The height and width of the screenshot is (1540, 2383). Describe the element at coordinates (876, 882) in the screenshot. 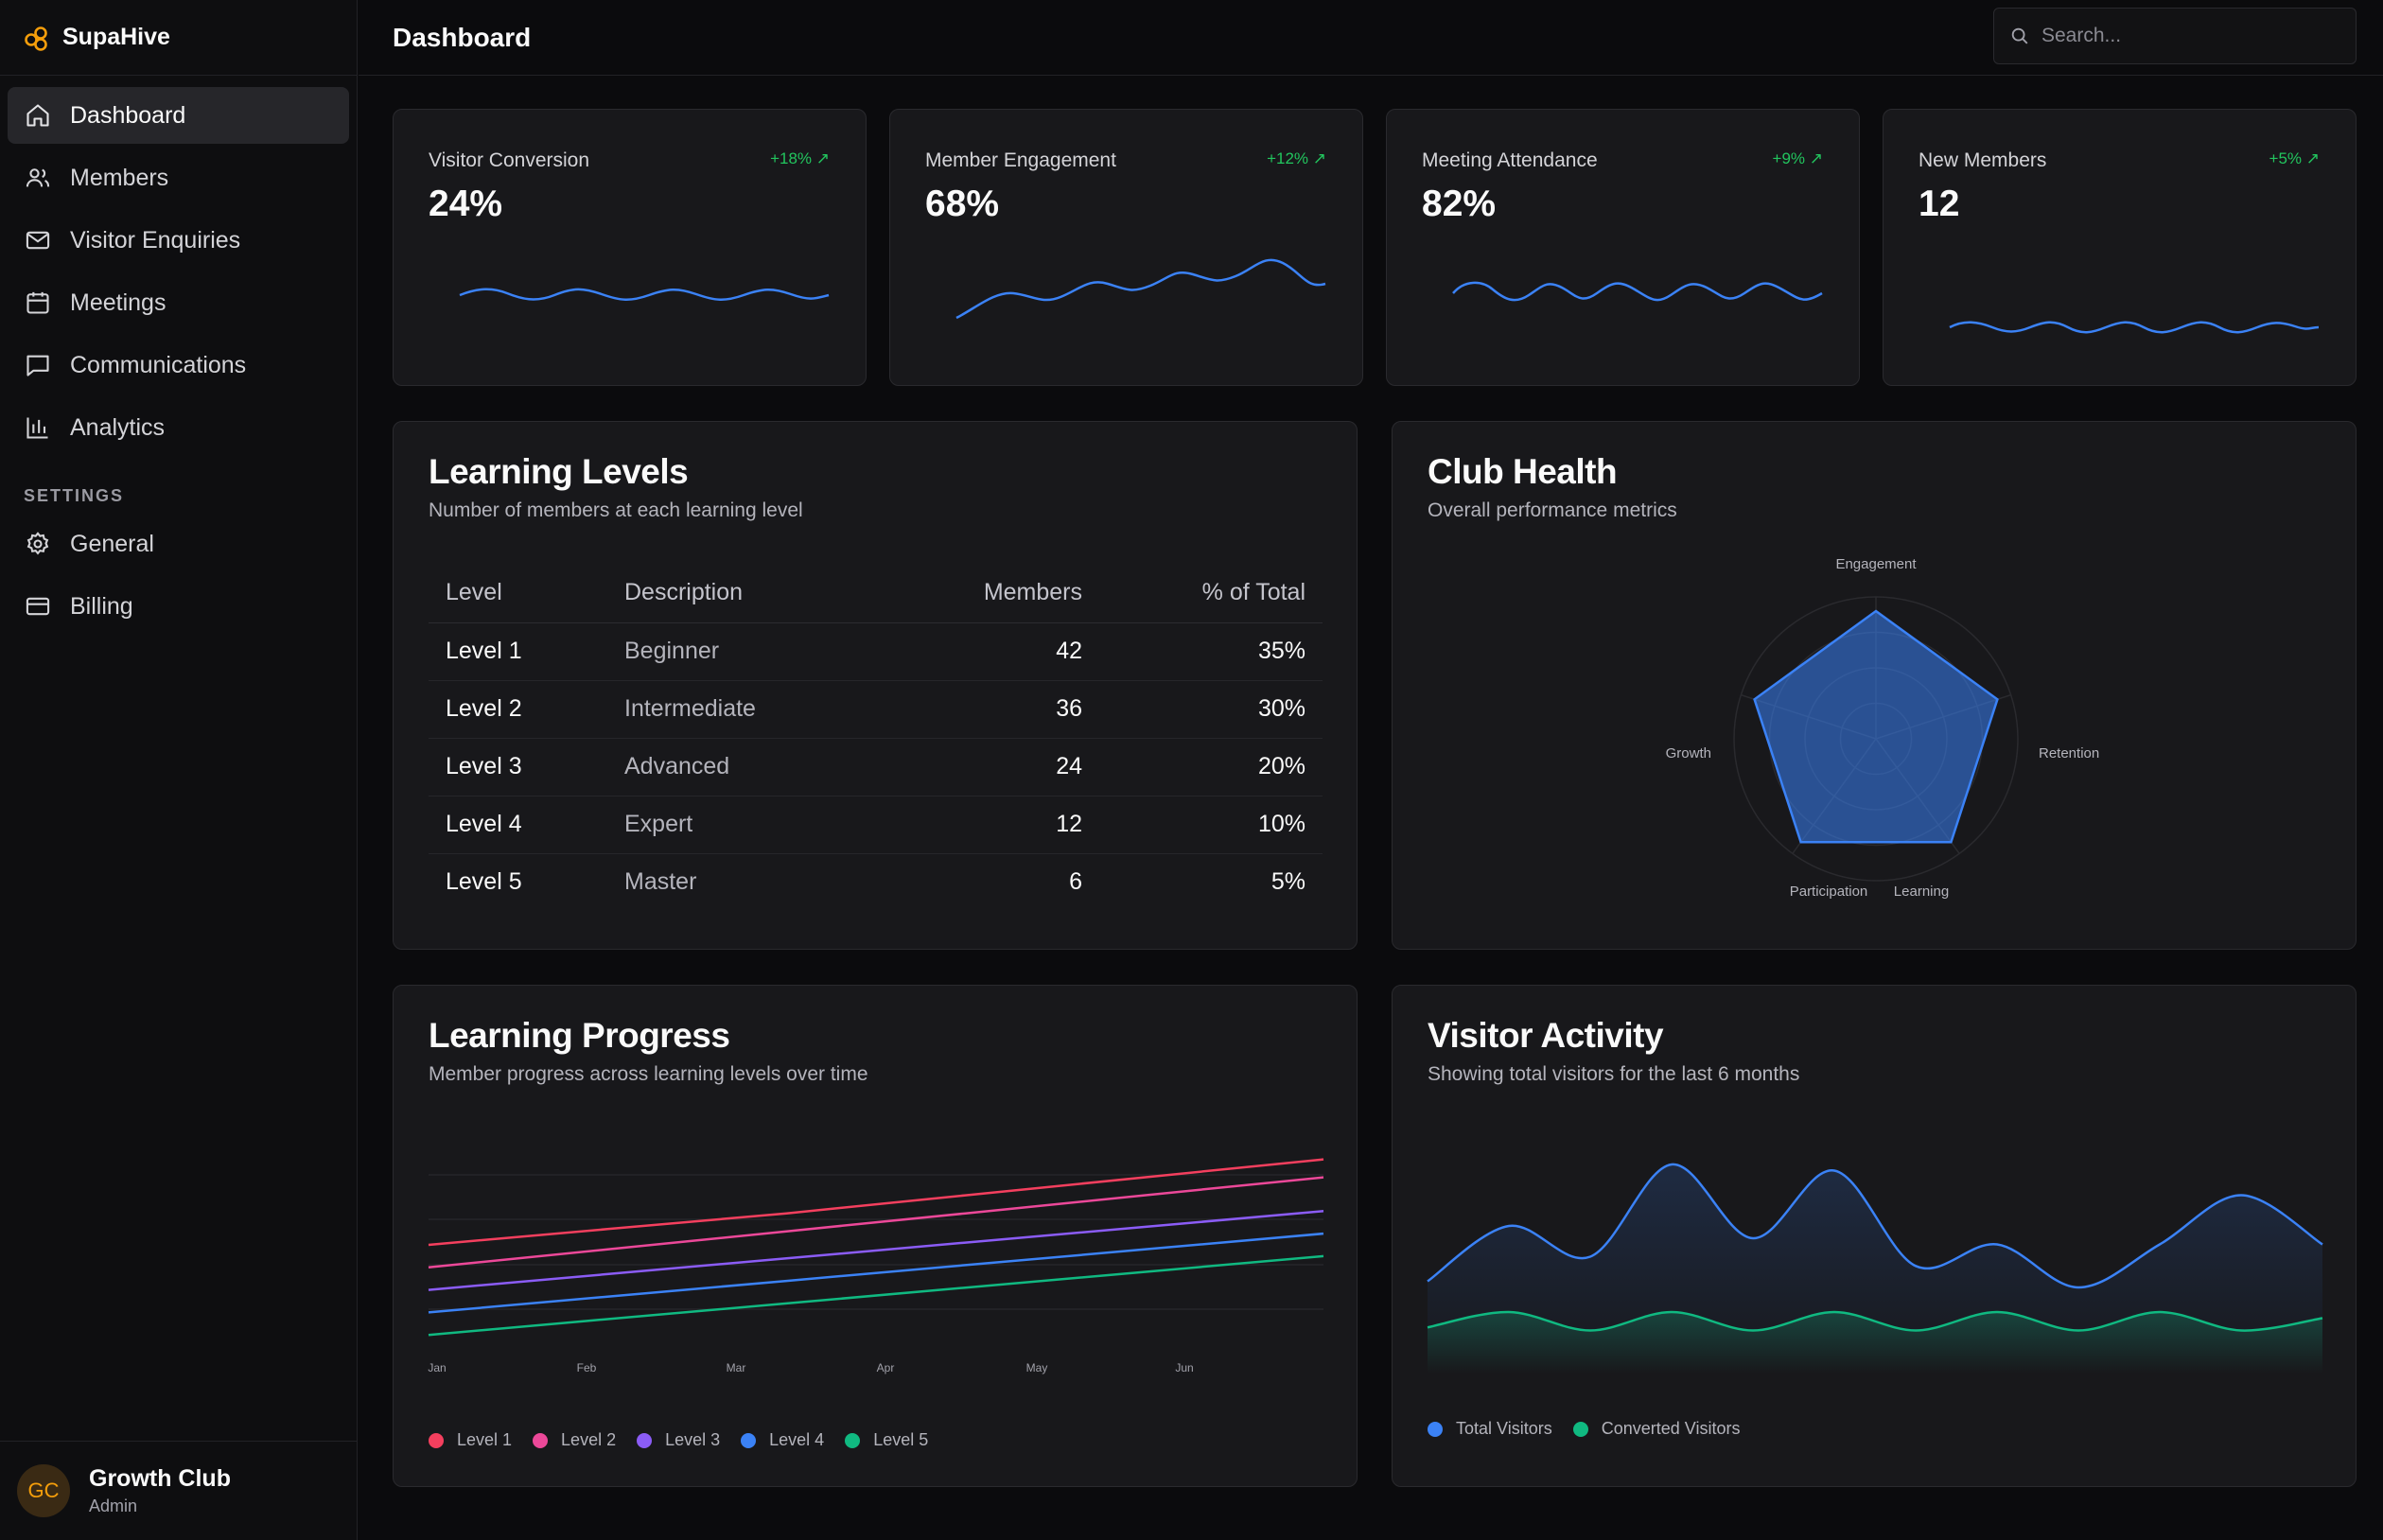

I see `table-row: Level 5 Master 6 5%` at that location.